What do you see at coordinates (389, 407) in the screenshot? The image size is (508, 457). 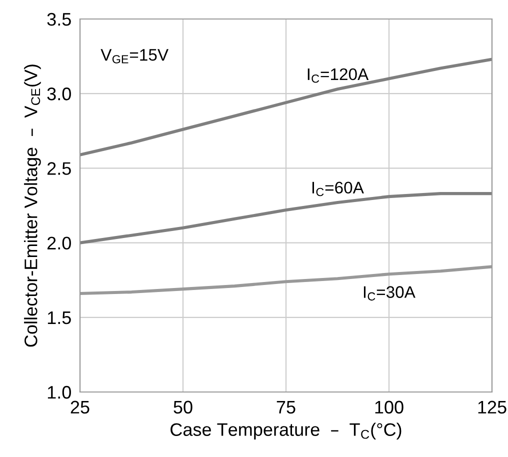 I see `x-tick-label: 100` at bounding box center [389, 407].